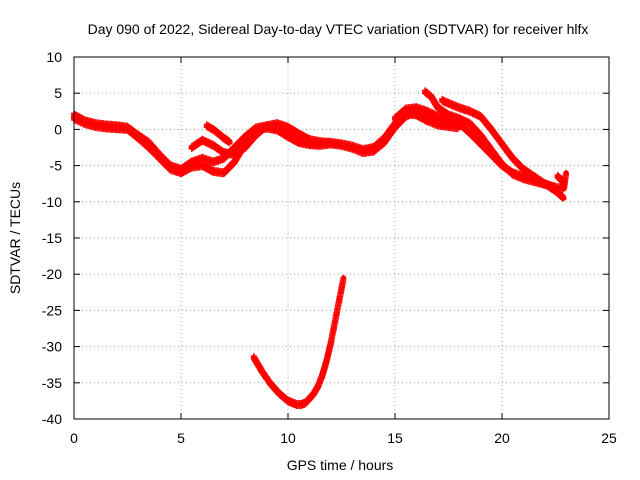 The width and height of the screenshot is (640, 480). What do you see at coordinates (52, 419) in the screenshot?
I see `y-tick-label: -40` at bounding box center [52, 419].